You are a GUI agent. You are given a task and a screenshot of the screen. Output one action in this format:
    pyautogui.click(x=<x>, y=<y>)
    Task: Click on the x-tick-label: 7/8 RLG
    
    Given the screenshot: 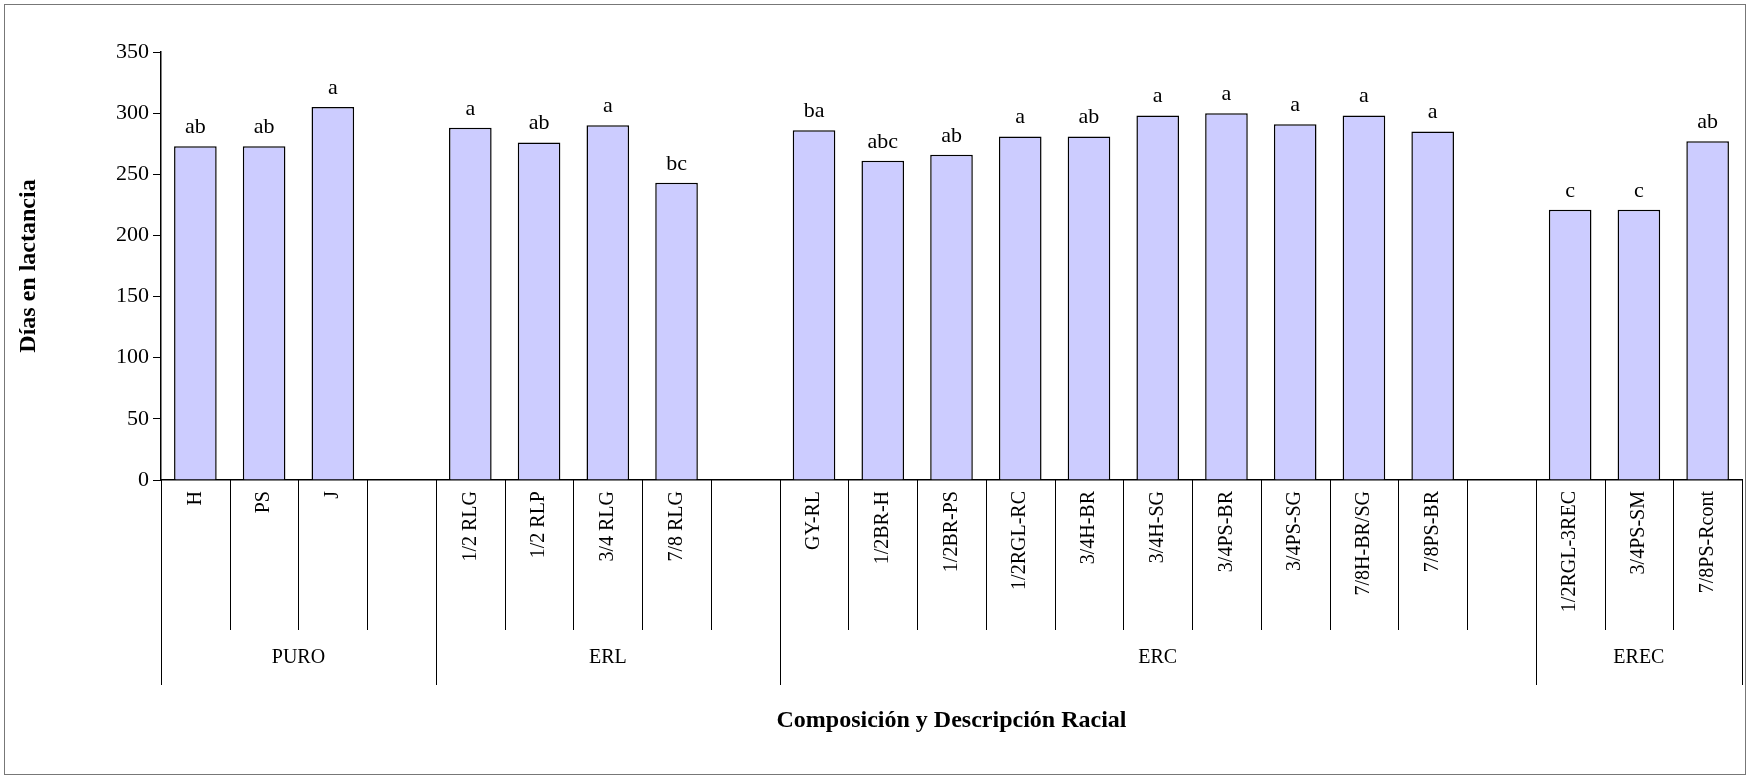 What is the action you would take?
    pyautogui.click(x=674, y=526)
    